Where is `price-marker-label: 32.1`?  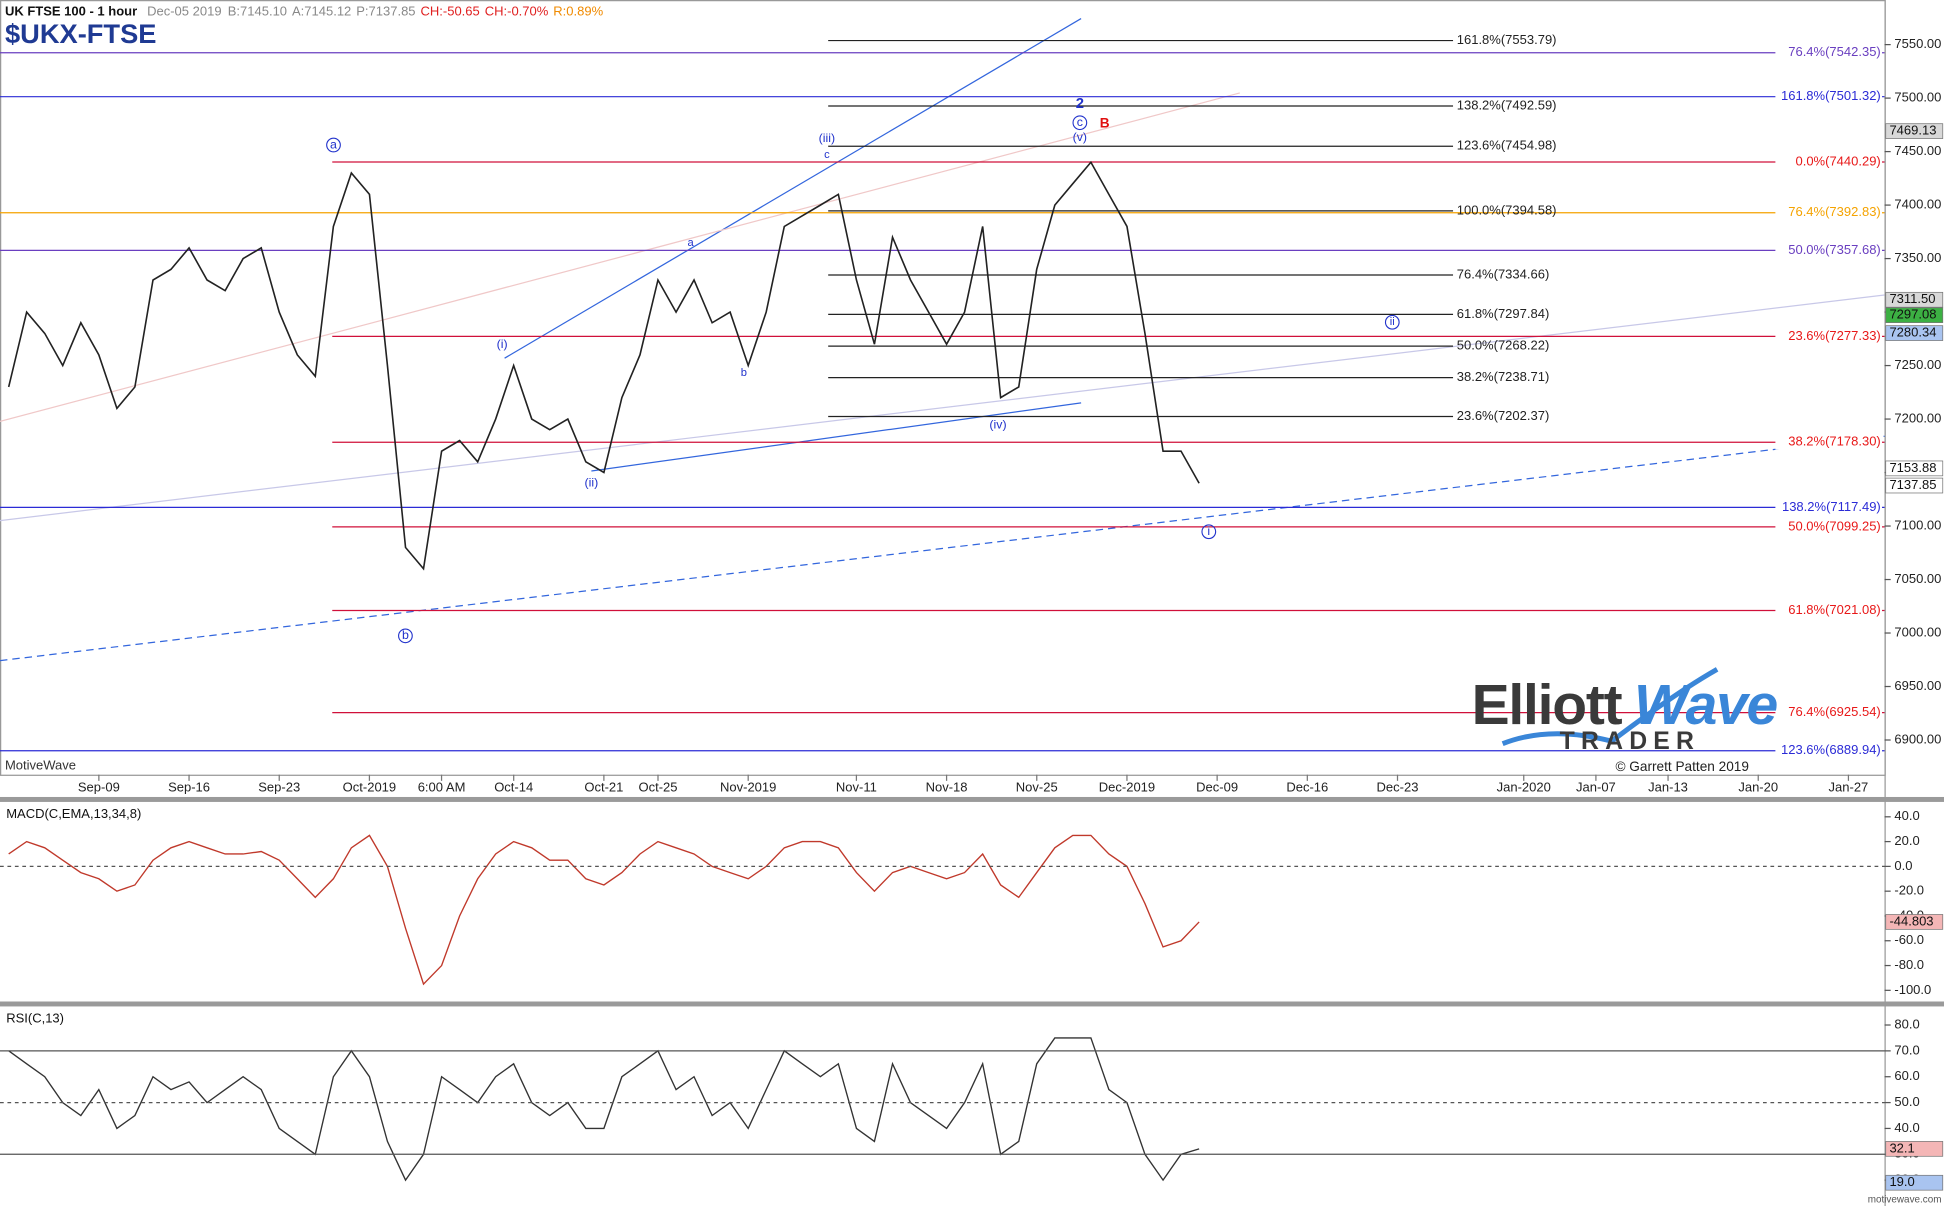 price-marker-label: 32.1 is located at coordinates (1901, 1147).